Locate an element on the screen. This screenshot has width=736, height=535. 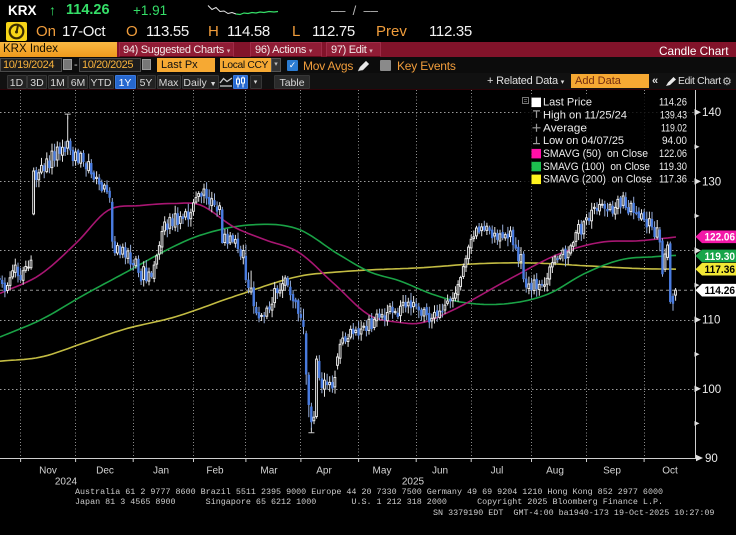
svg-text: 2024 is located at coordinates (66, 482).